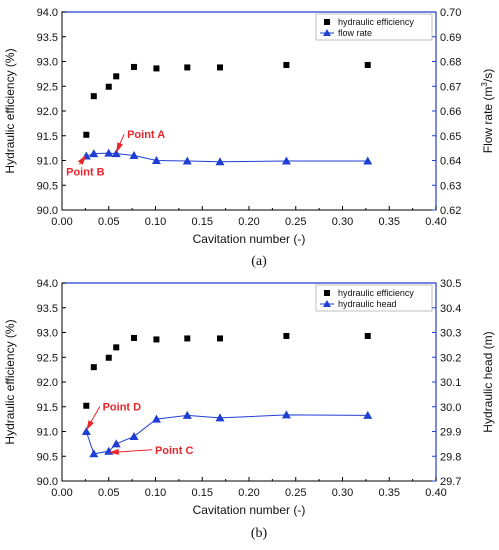 The image size is (499, 550). Describe the element at coordinates (10, 110) in the screenshot. I see `y-left-axis-title: Hydraulic efficiency (%)` at that location.